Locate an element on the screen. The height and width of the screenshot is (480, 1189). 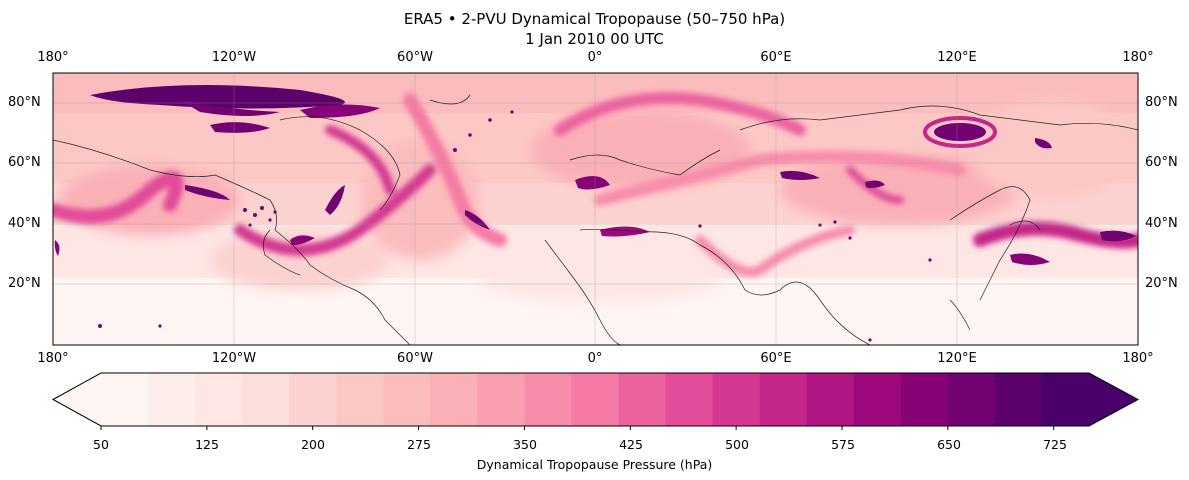
chart-subtitle: 1 Jan 2010 00 UTC is located at coordinates (594, 39).